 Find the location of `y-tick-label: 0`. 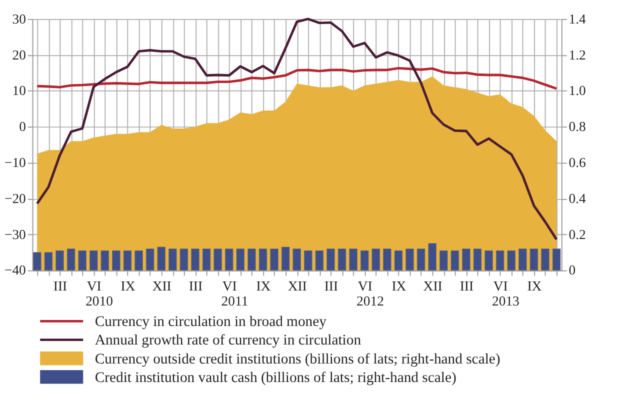

y-tick-label: 0 is located at coordinates (22, 126).